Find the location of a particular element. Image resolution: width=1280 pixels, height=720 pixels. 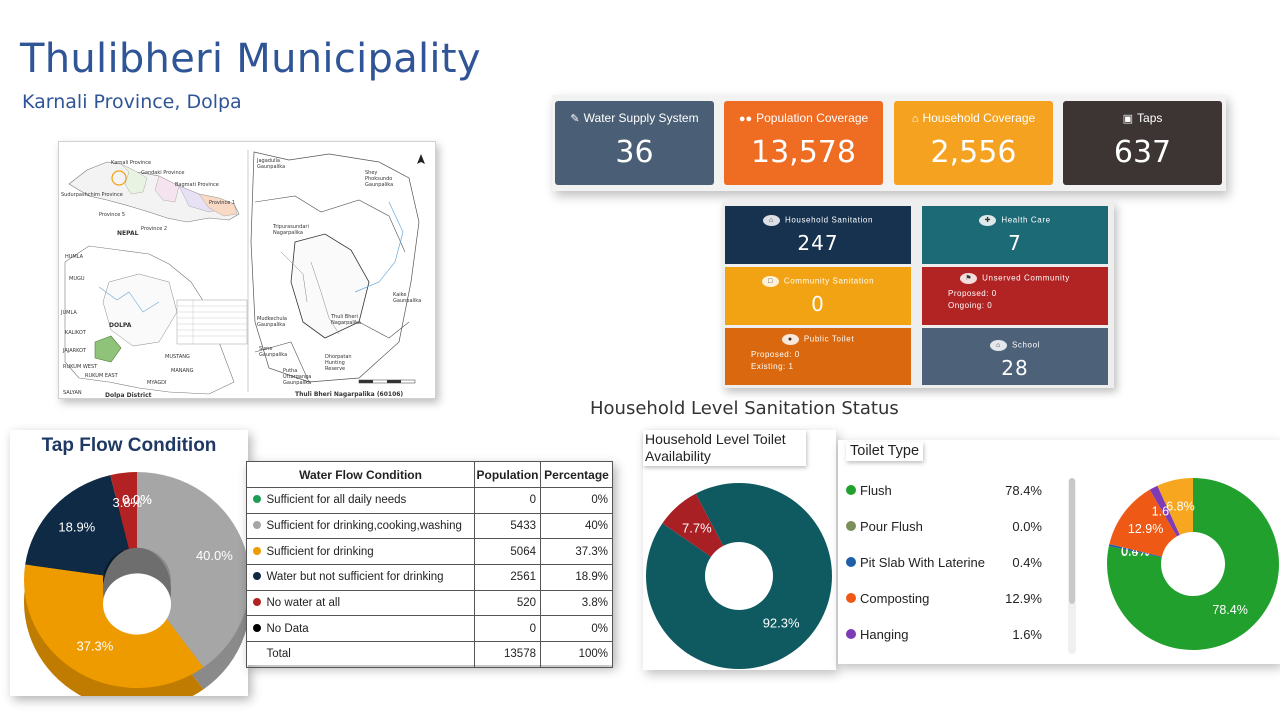

row-population: 5433 is located at coordinates (507, 526).